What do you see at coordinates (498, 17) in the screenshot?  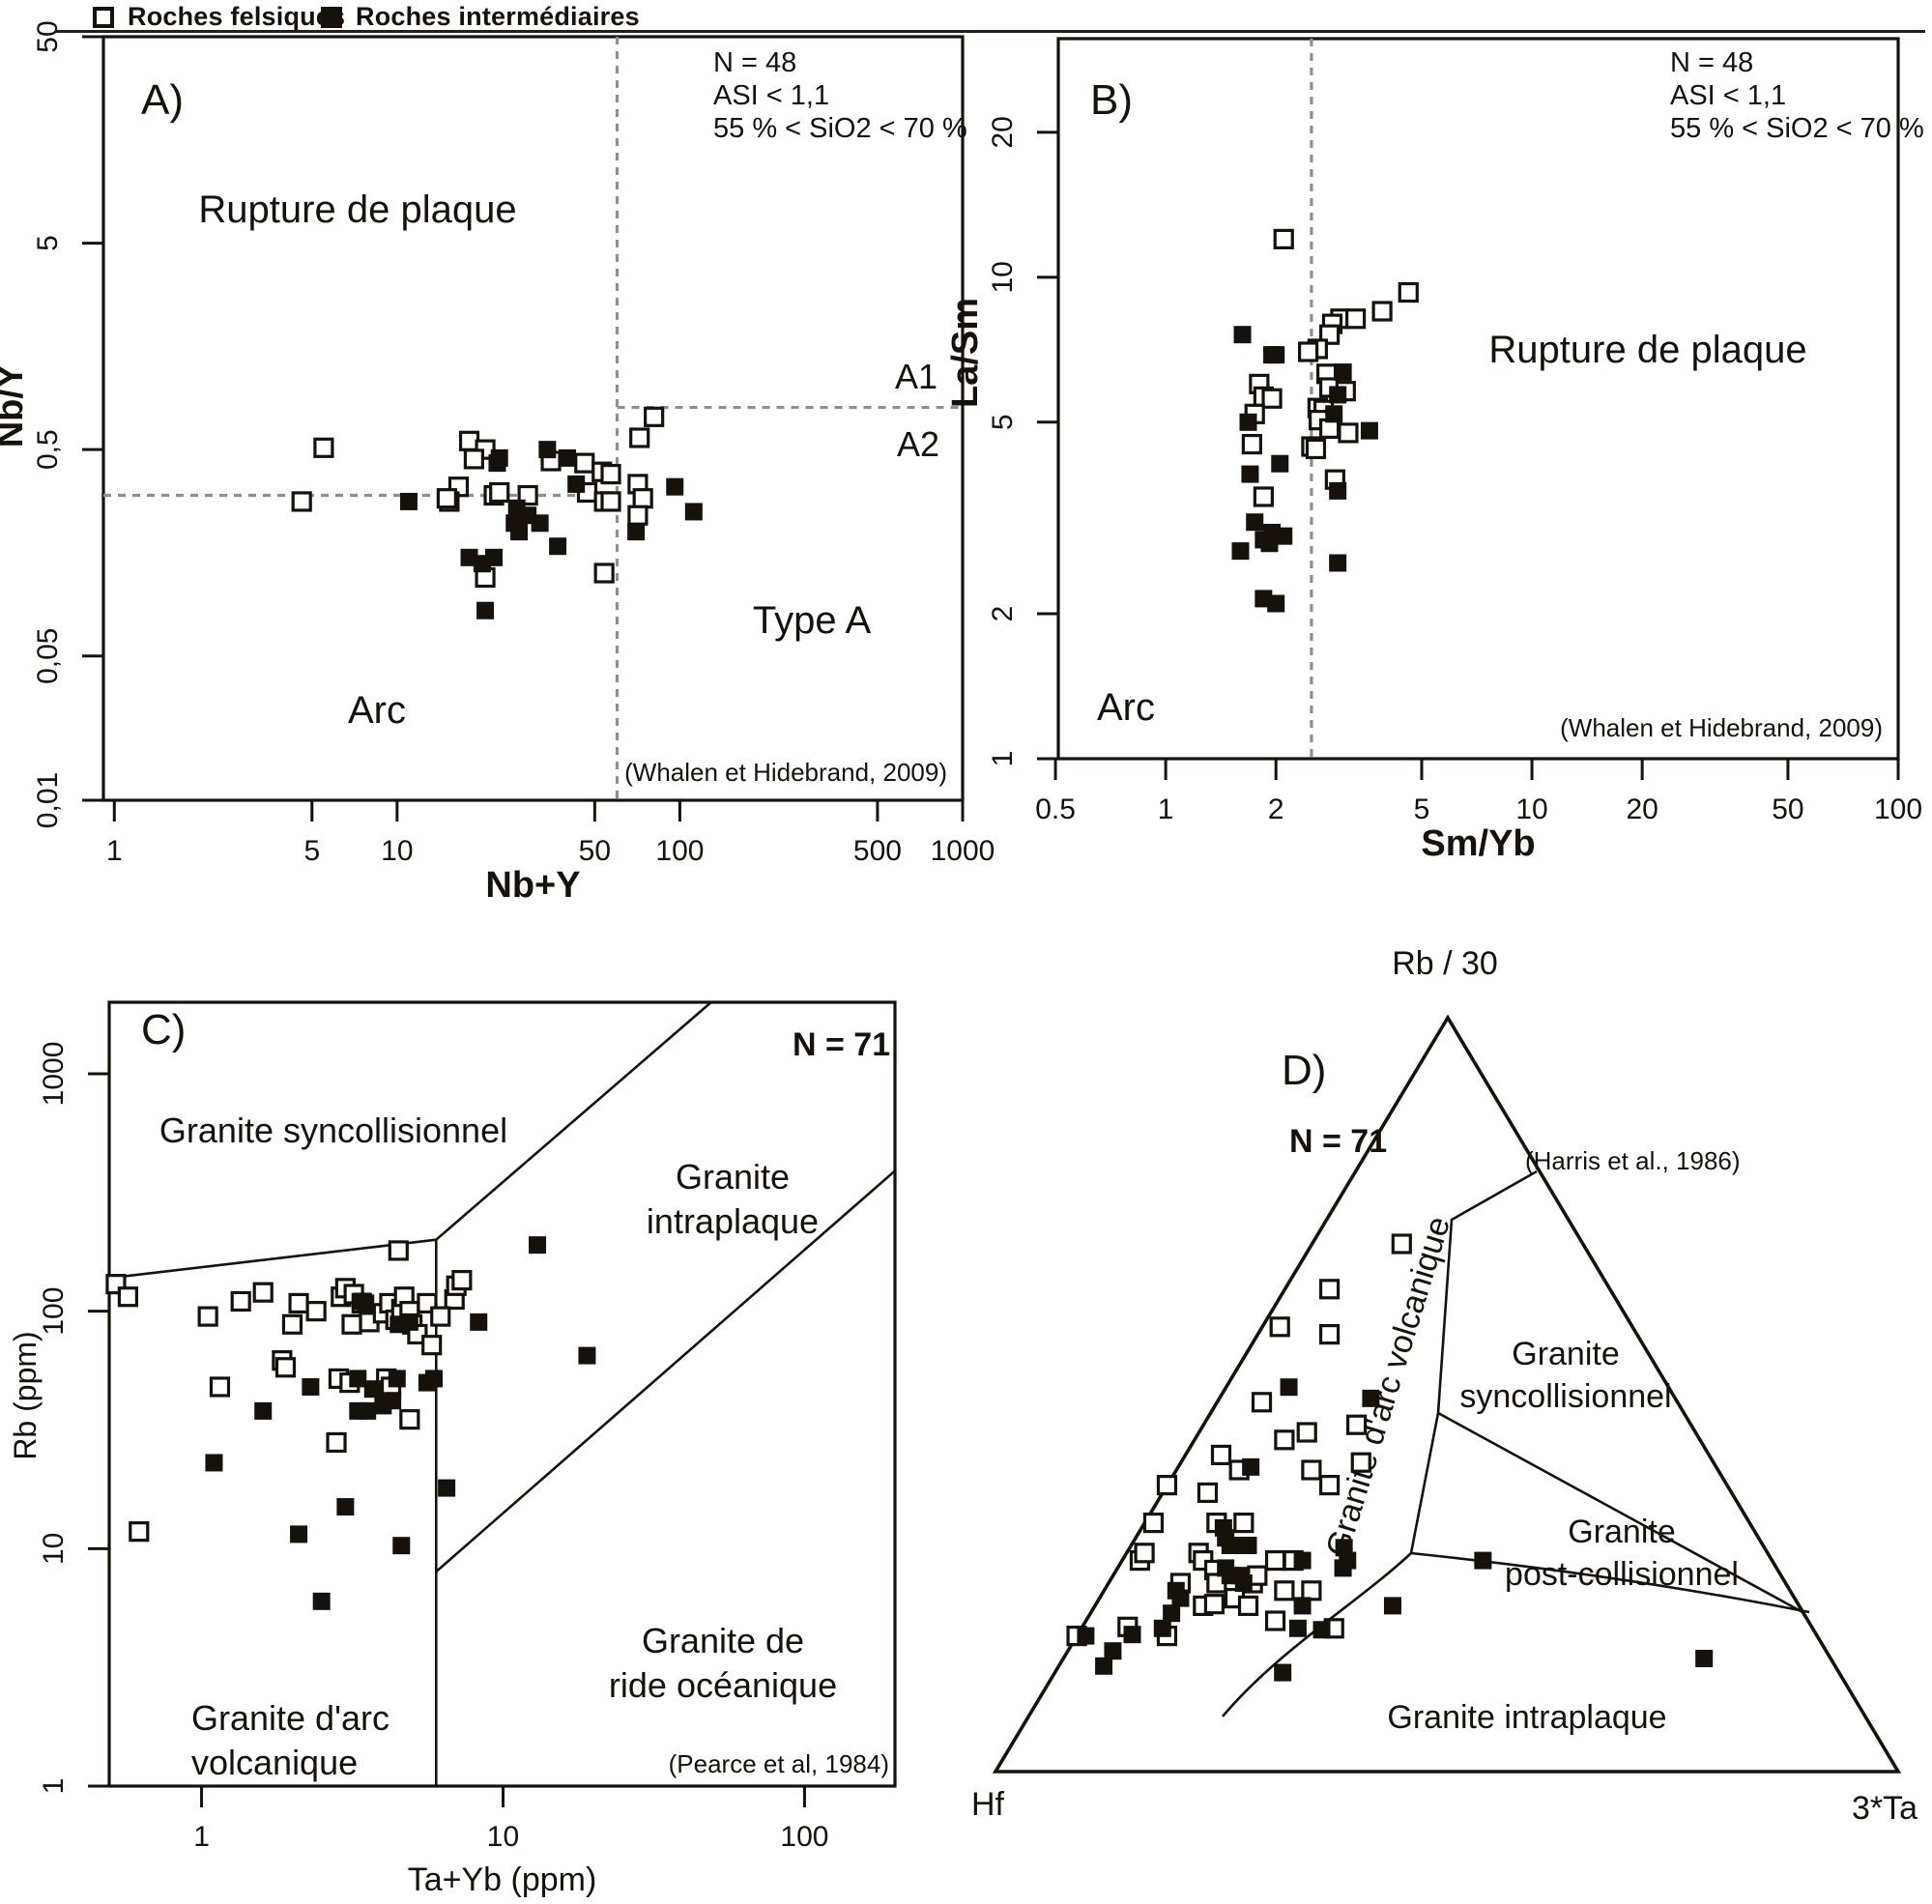 I see `legend-label-intermediate: Roches intermédiaires` at bounding box center [498, 17].